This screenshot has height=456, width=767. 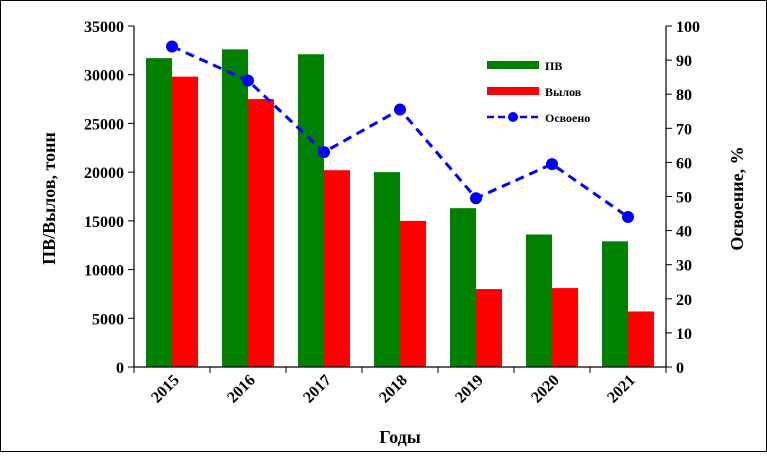 I want to click on y2-tick-label-0: 0, so click(x=680, y=368).